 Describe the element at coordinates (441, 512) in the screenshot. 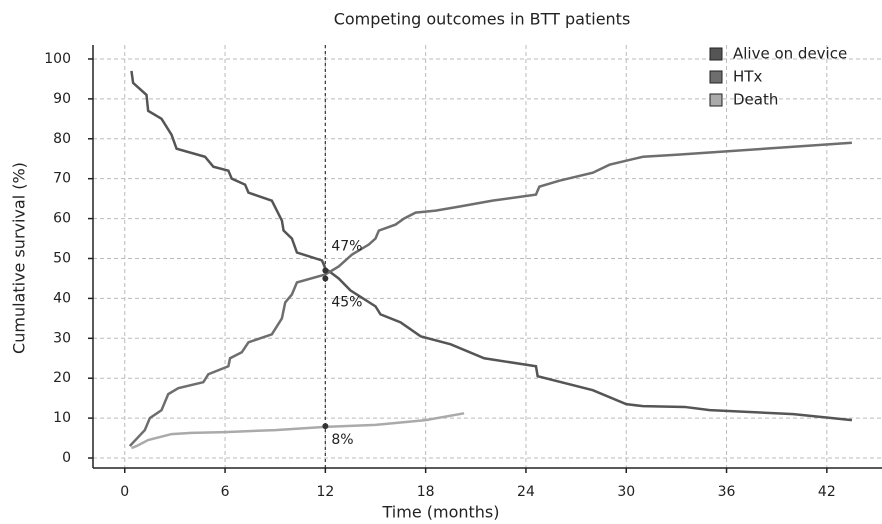

I see `x-axis-title: Time (months)` at that location.